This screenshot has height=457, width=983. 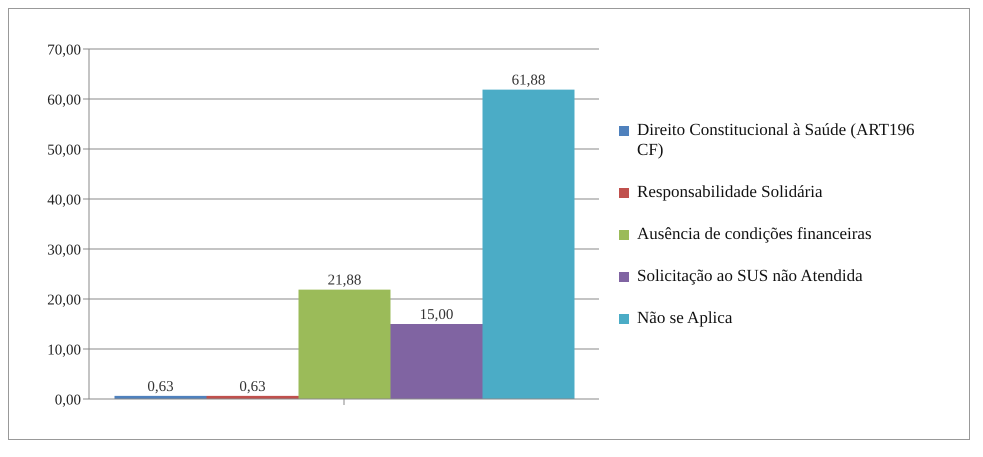 I want to click on data-label: 61,88, so click(x=529, y=80).